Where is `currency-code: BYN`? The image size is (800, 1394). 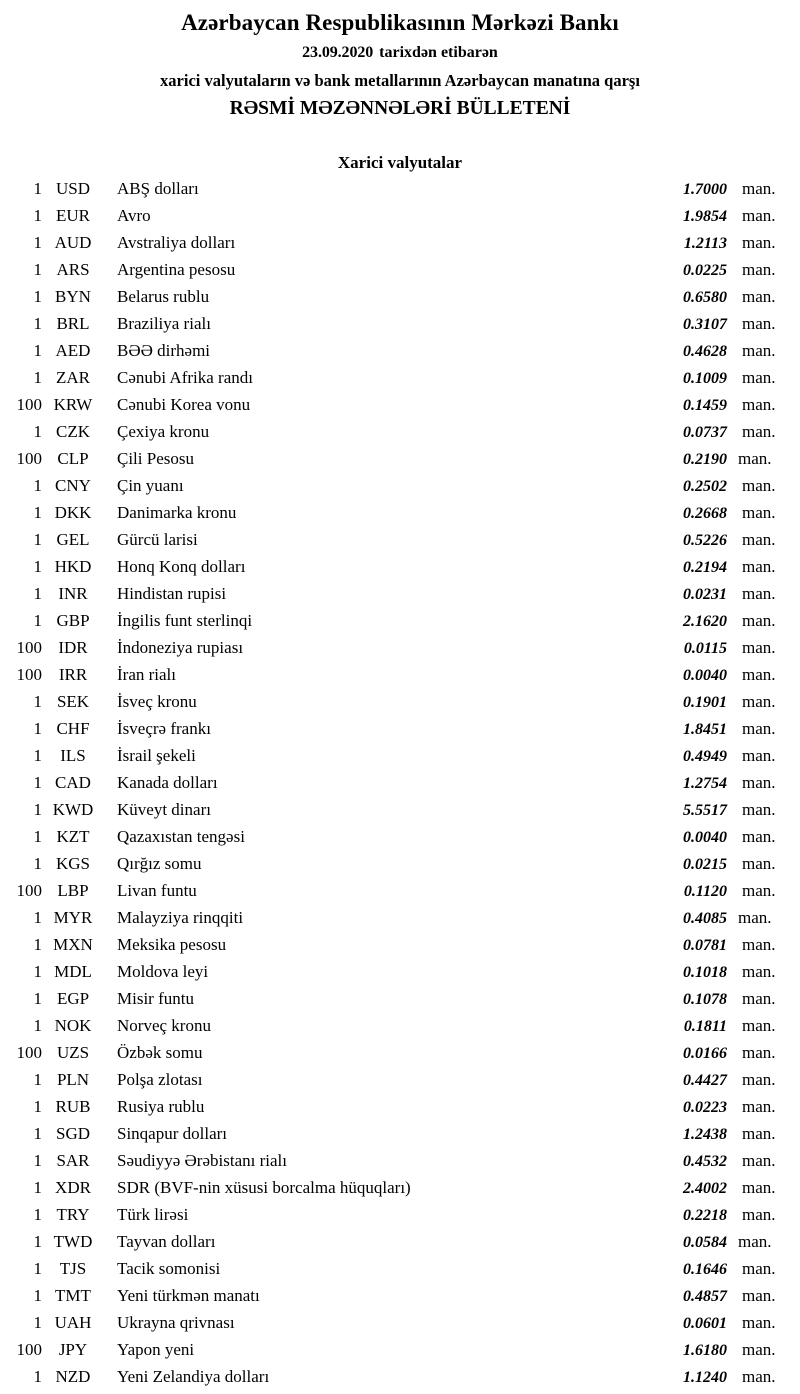 currency-code: BYN is located at coordinates (73, 296).